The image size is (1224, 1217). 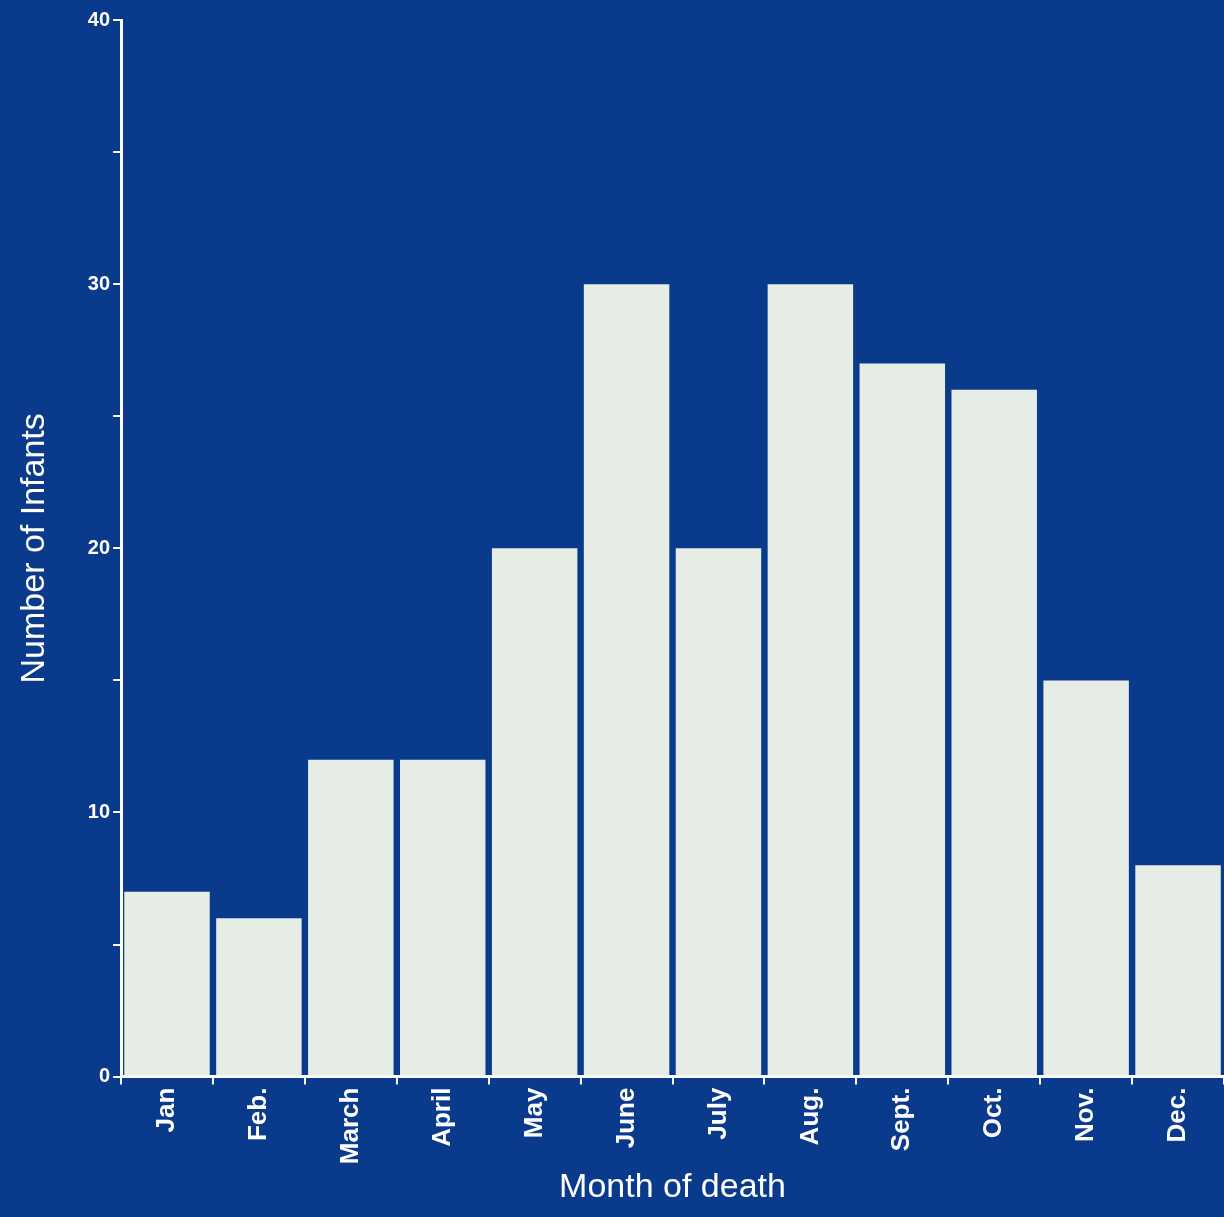 What do you see at coordinates (104, 1075) in the screenshot?
I see `y-tick-label: 0` at bounding box center [104, 1075].